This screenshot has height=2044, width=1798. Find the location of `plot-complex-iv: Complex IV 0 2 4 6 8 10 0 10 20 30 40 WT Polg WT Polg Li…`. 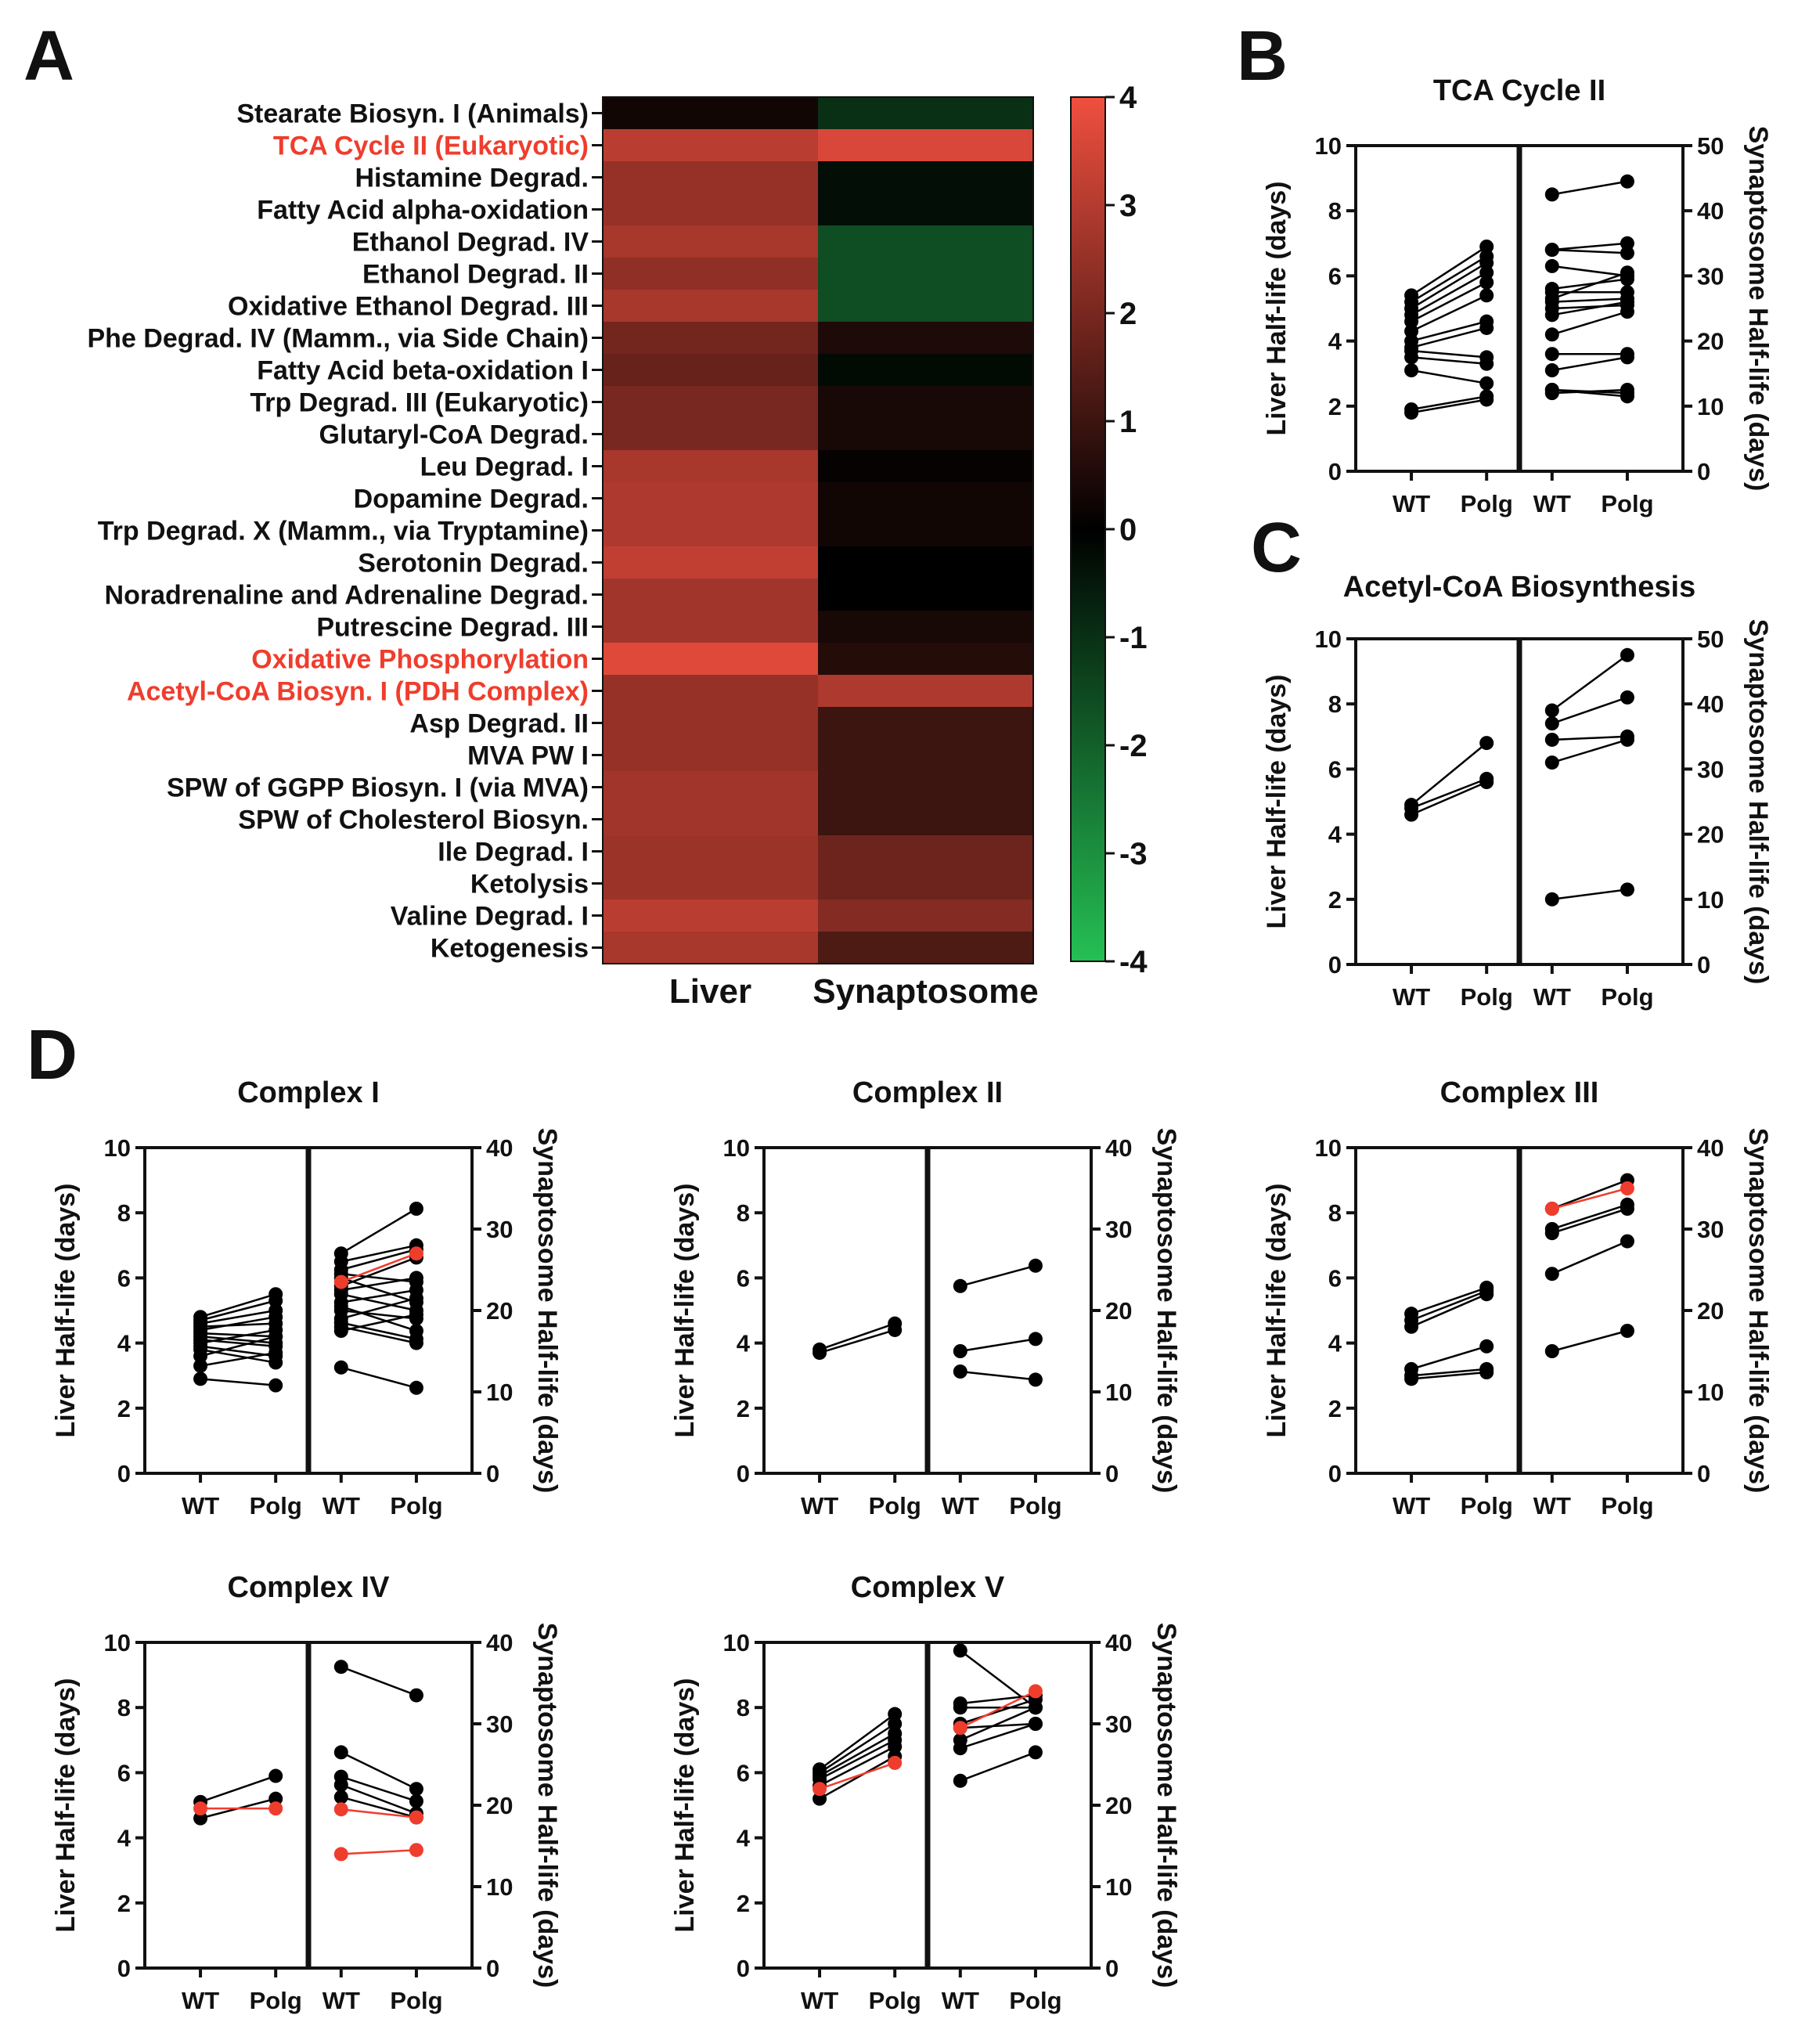

plot-complex-iv: Complex IV 0 2 4 6 8 10 0 10 20 30 40 WT Polg WT Polg Li… is located at coordinates (306, 1792).